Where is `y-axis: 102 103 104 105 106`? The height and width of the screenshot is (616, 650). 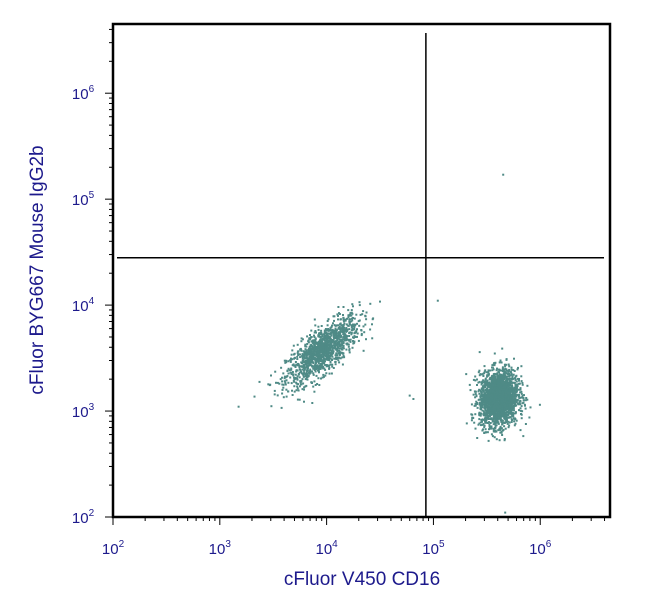 y-axis: 102 103 104 105 106 is located at coordinates (92, 277).